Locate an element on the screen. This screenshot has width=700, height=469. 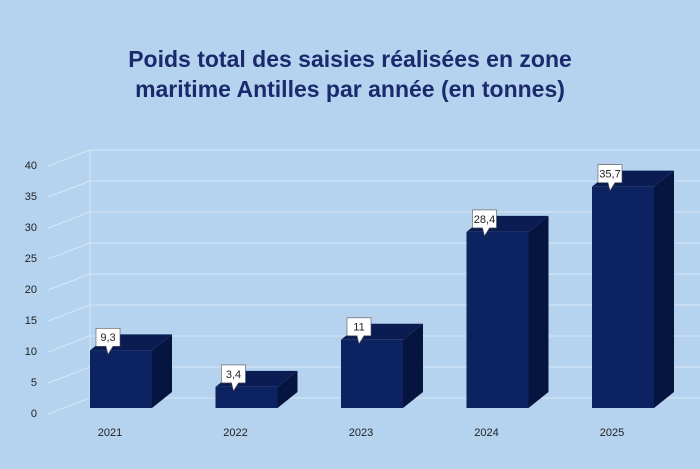
y-tick-label: 5 is located at coordinates (34, 383).